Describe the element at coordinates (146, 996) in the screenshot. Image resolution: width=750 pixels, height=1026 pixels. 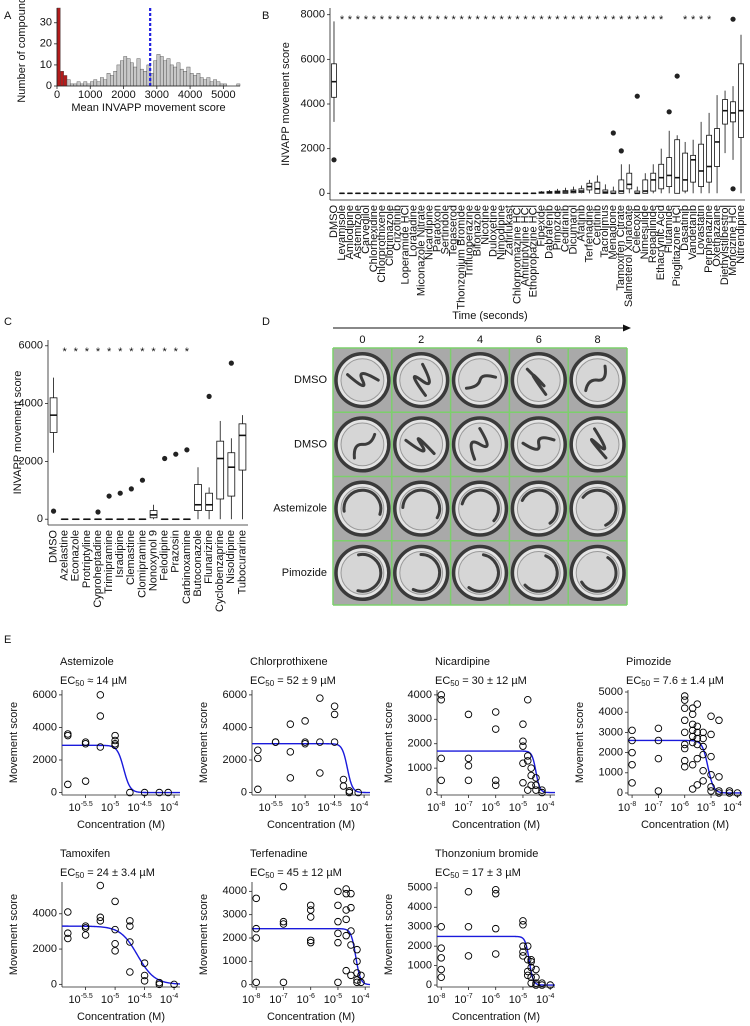
I see `tick-exponent: -4.5` at that location.